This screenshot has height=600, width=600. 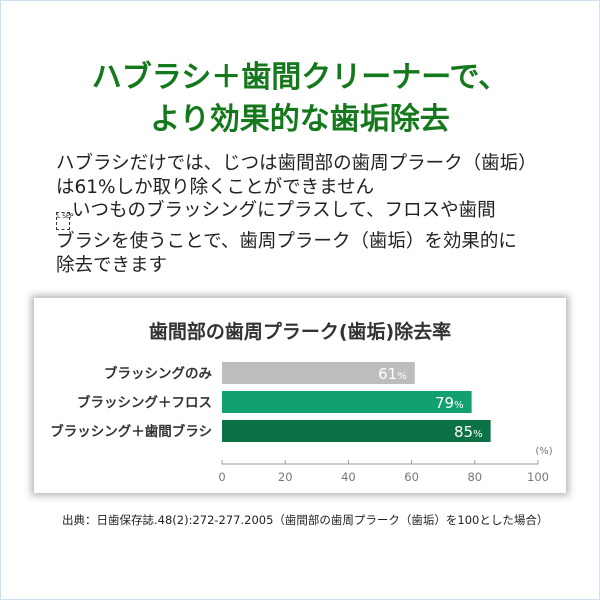 I want to click on x-tick-label: 40, so click(x=348, y=477).